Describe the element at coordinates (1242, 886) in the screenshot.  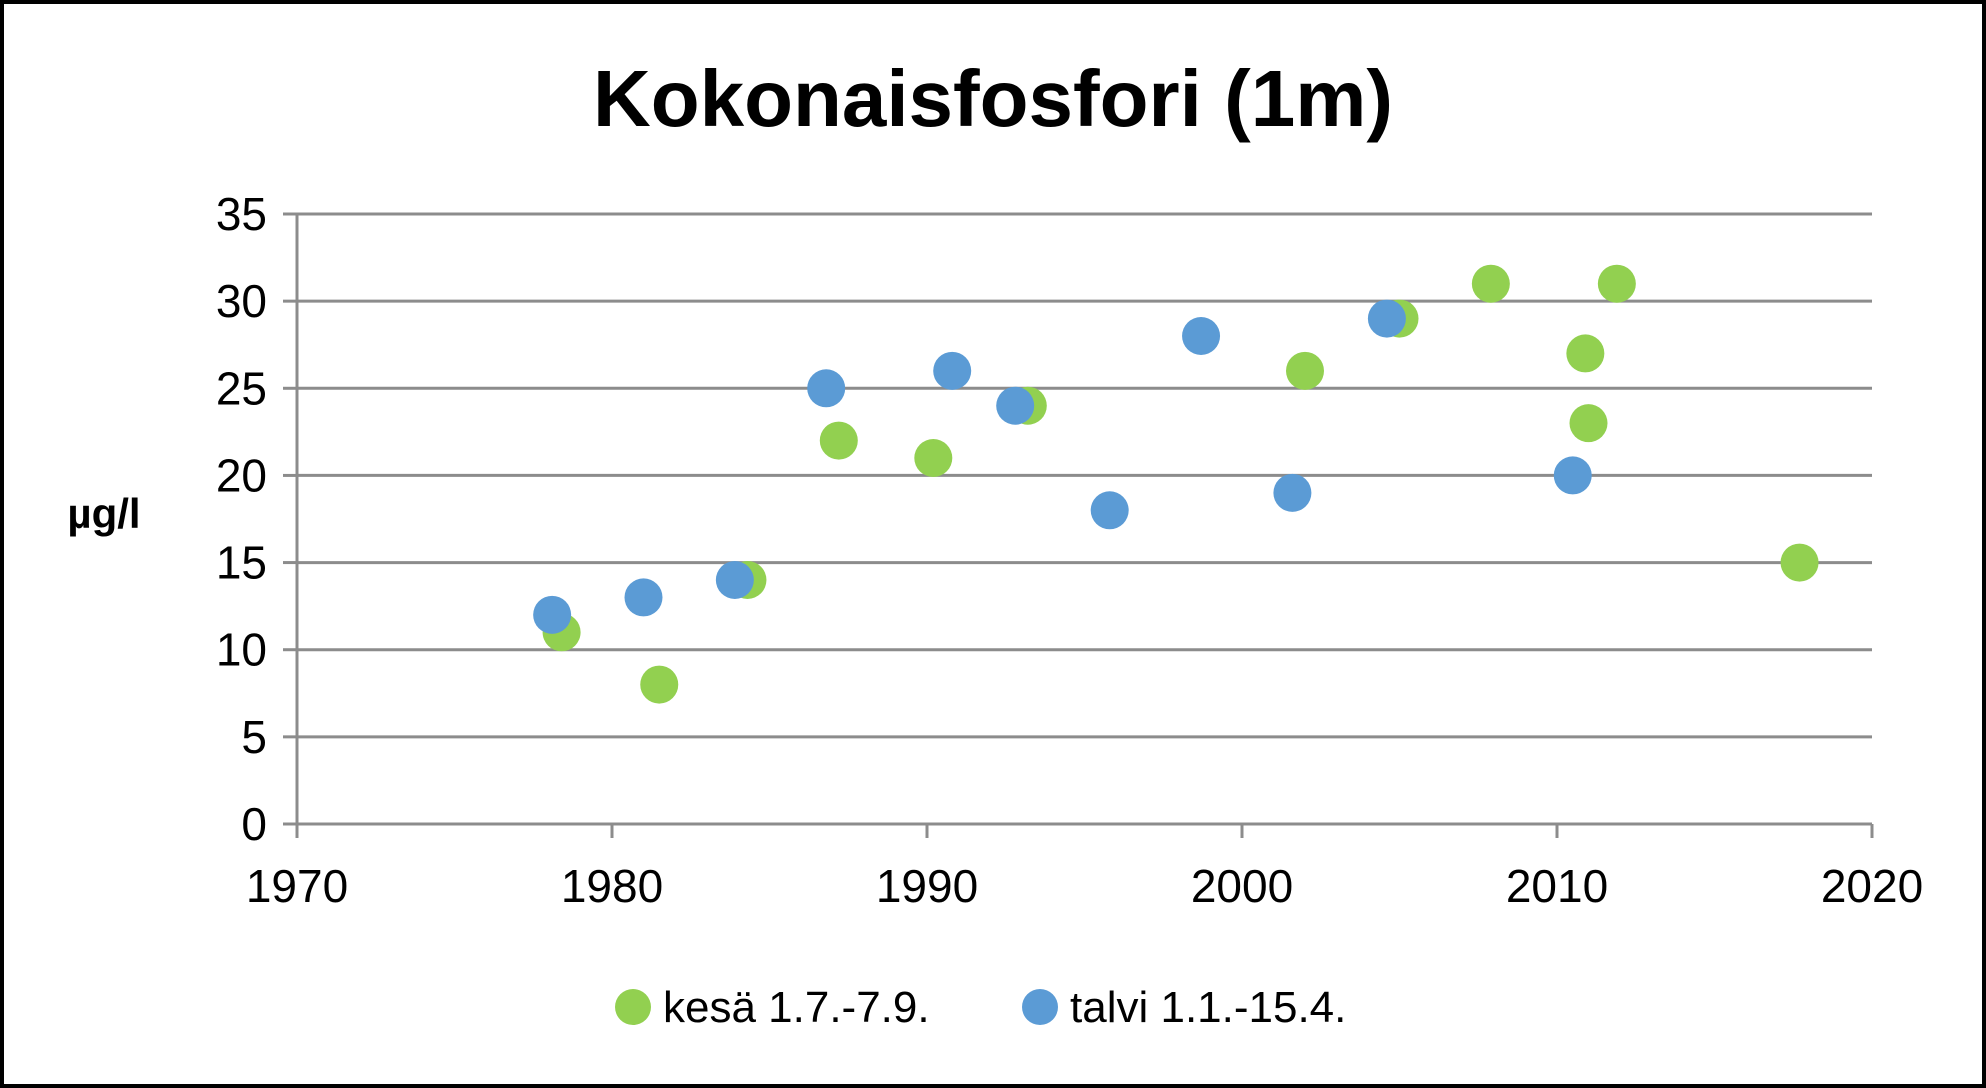
I see `x-tick-label-2000: 2000` at that location.